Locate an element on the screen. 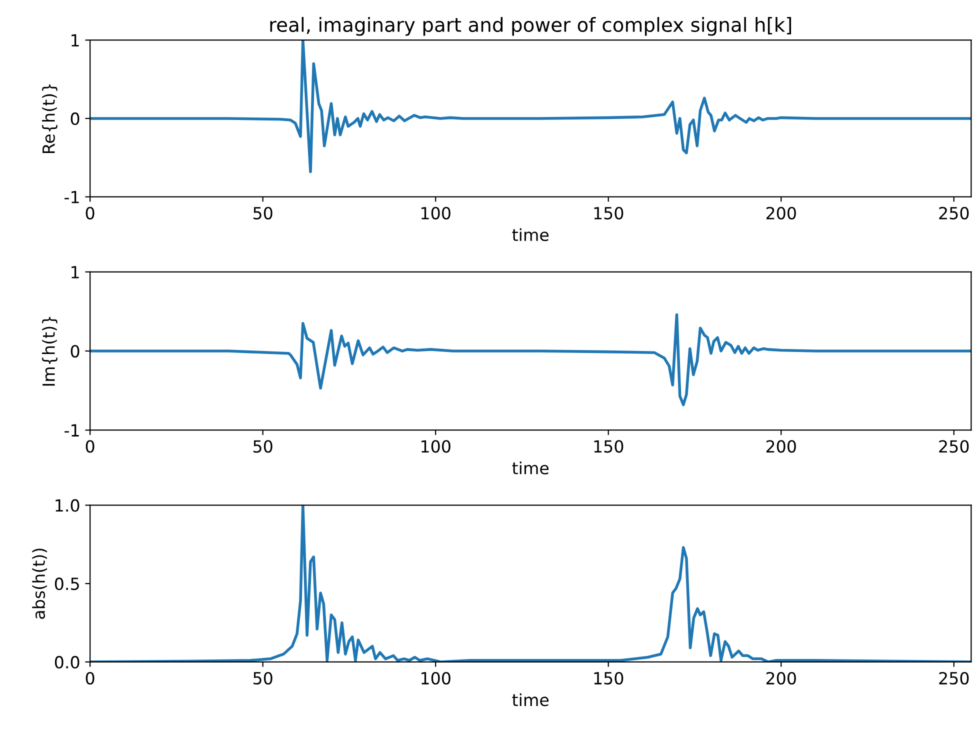 Image resolution: width=979 pixels, height=729 pixels. line-series is located at coordinates (531, 359).